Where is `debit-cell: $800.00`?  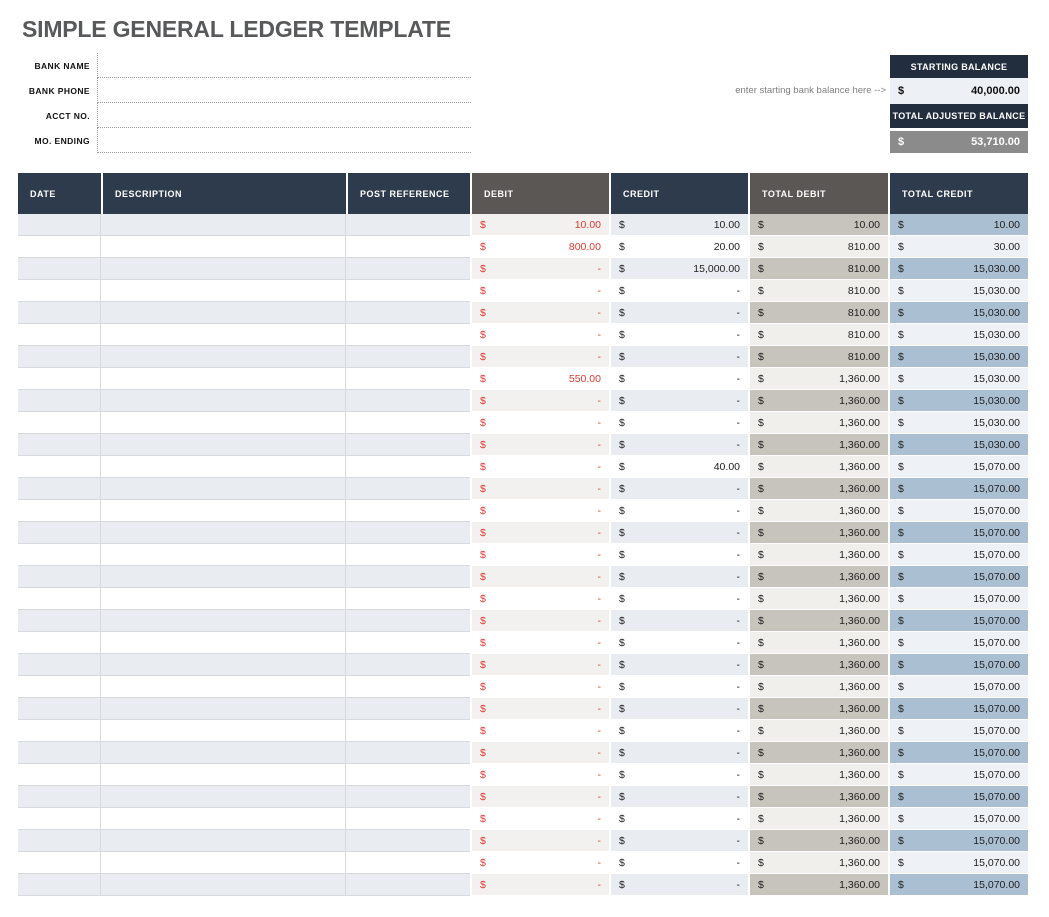 debit-cell: $800.00 is located at coordinates (539, 247).